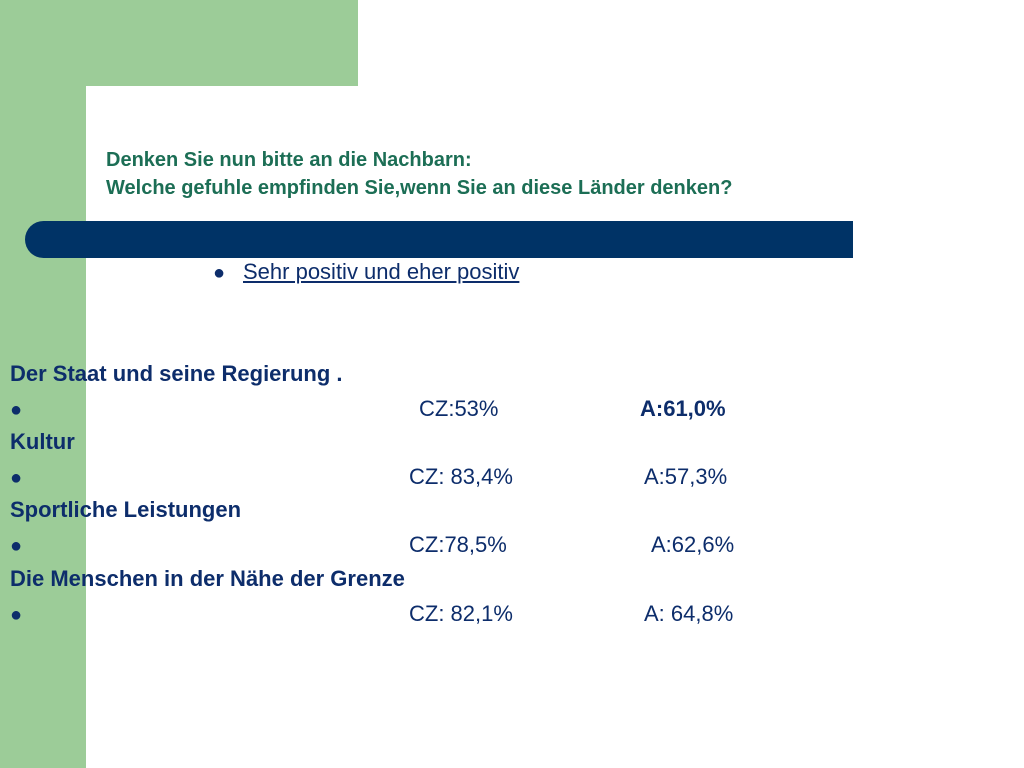 The width and height of the screenshot is (1024, 768). What do you see at coordinates (126, 509) in the screenshot?
I see `category-label: Sportliche Leistungen` at bounding box center [126, 509].